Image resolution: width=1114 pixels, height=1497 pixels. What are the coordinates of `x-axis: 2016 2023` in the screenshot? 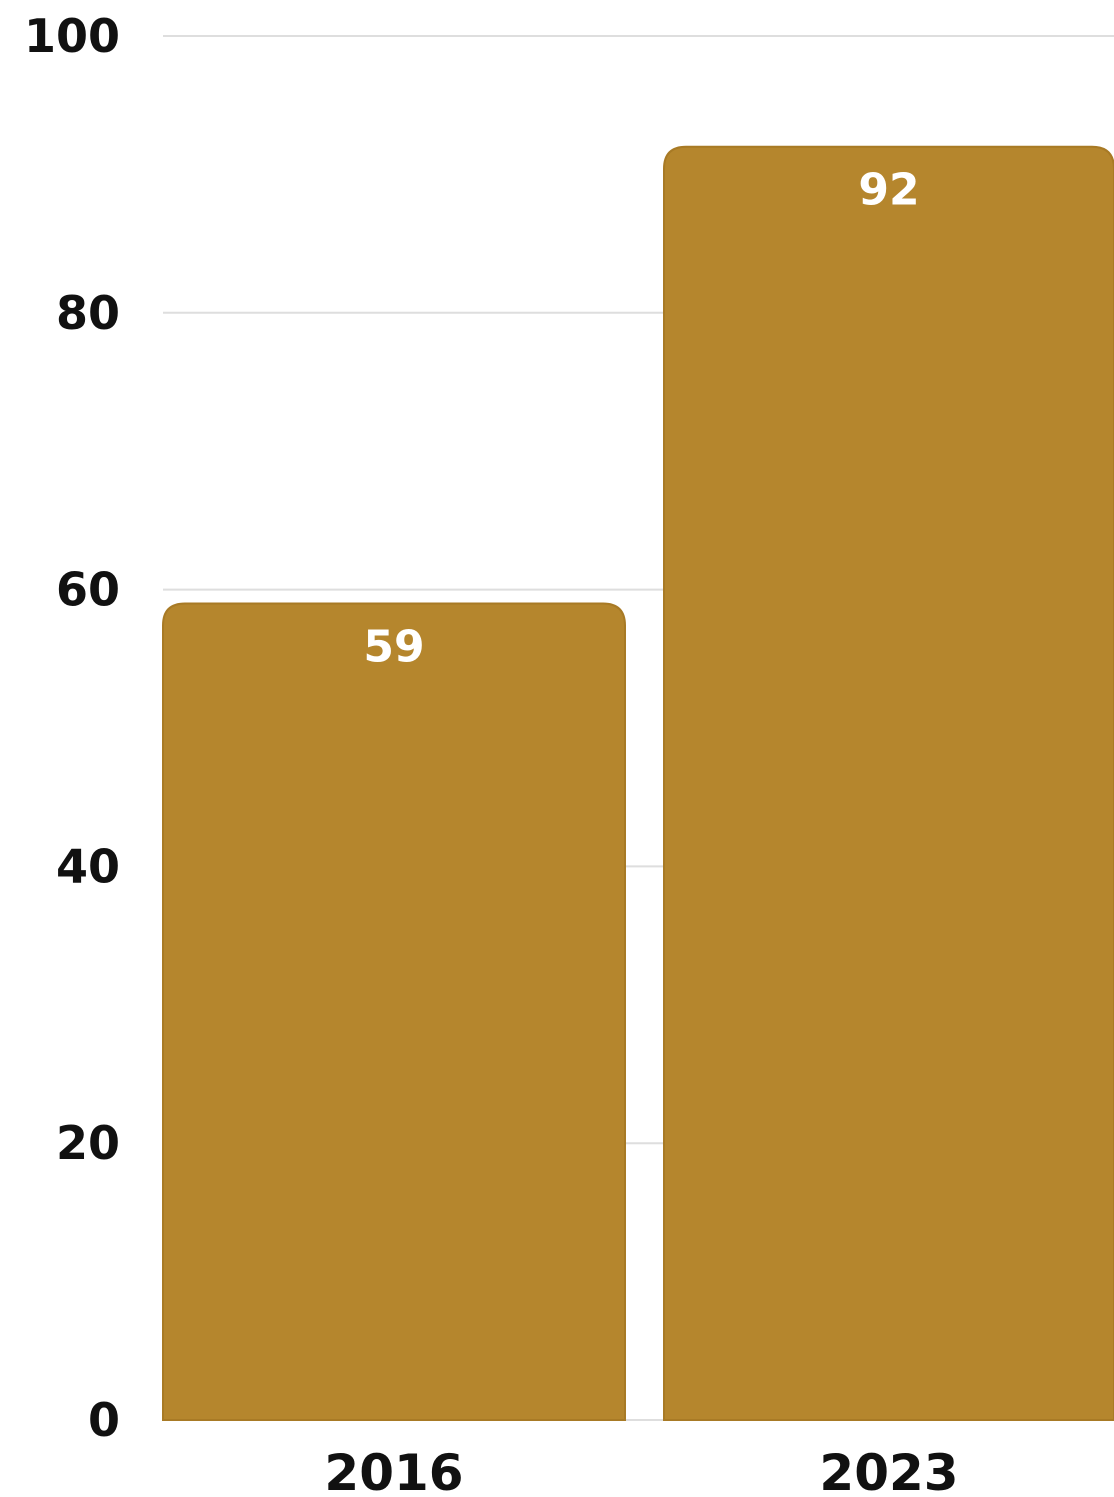 It's located at (641, 1470).